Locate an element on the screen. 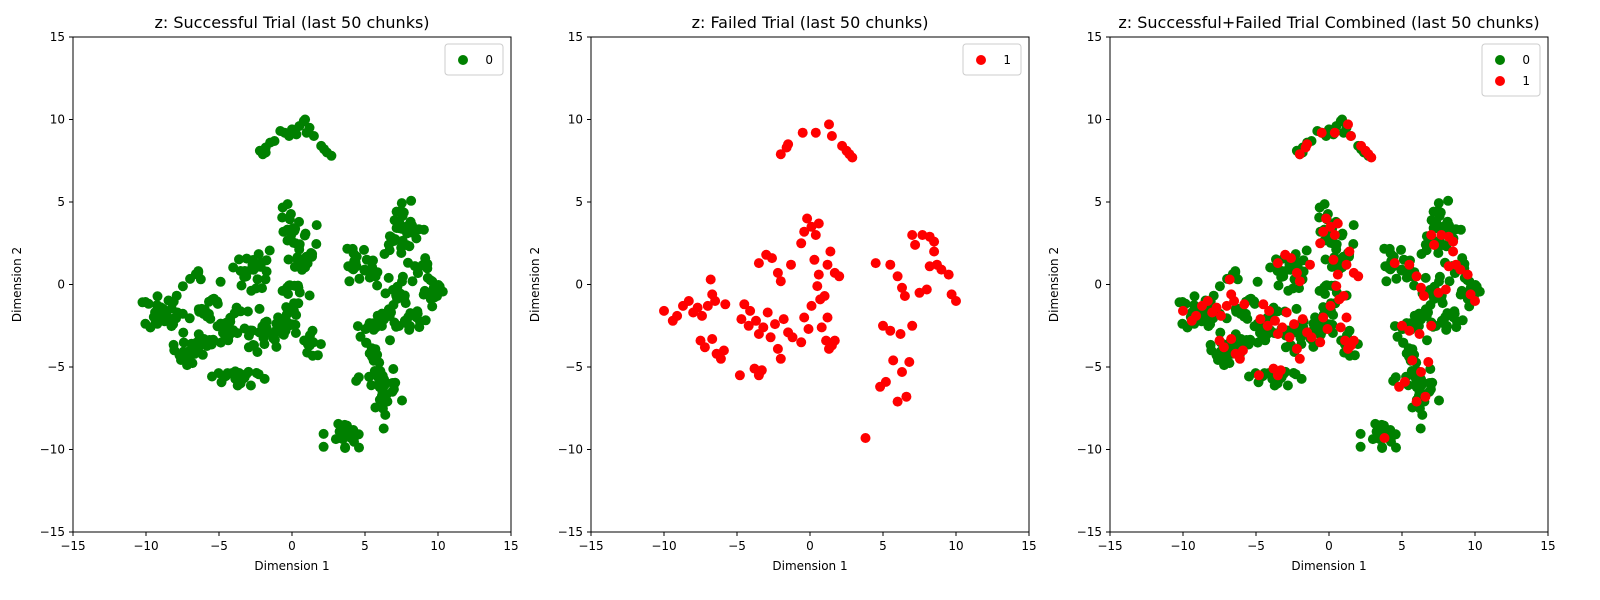  x-tick-label: −5 is located at coordinates (1256, 546).